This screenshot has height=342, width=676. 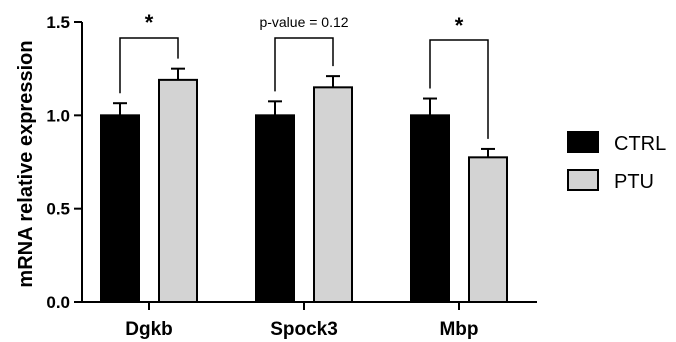 I want to click on legend-swatch-ptu, so click(x=583, y=180).